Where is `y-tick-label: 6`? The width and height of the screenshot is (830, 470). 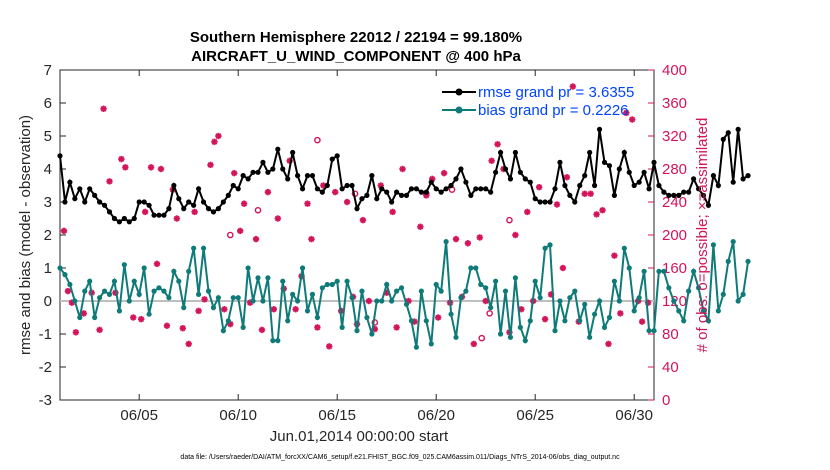 y-tick-label: 6 is located at coordinates (48, 103).